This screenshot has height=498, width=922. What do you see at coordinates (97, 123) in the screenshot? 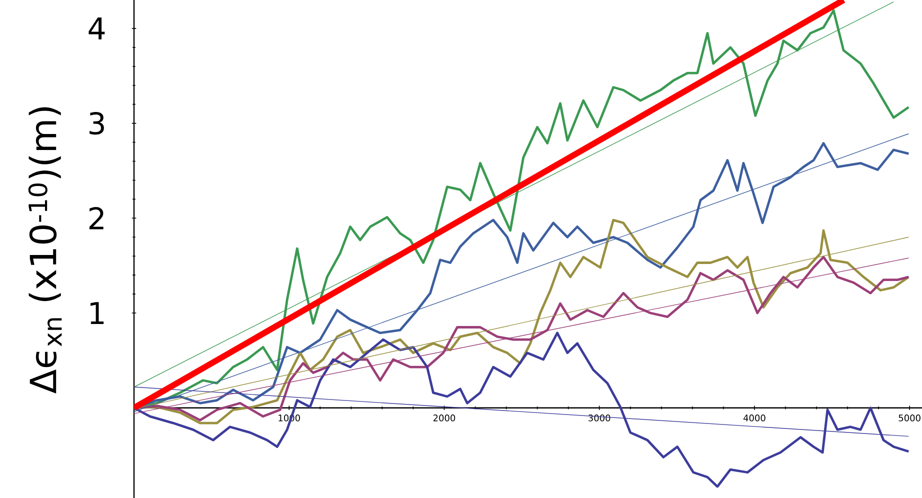
I see `y-tick-label: 3` at bounding box center [97, 123].